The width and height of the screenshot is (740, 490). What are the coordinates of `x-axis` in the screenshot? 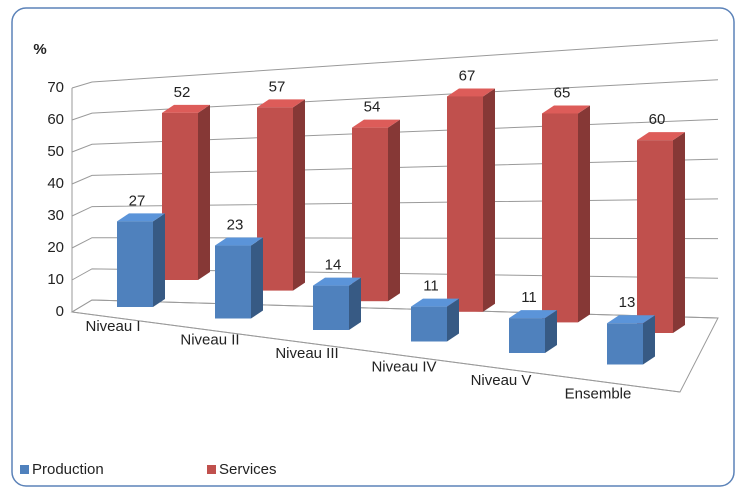 It's located at (376, 352).